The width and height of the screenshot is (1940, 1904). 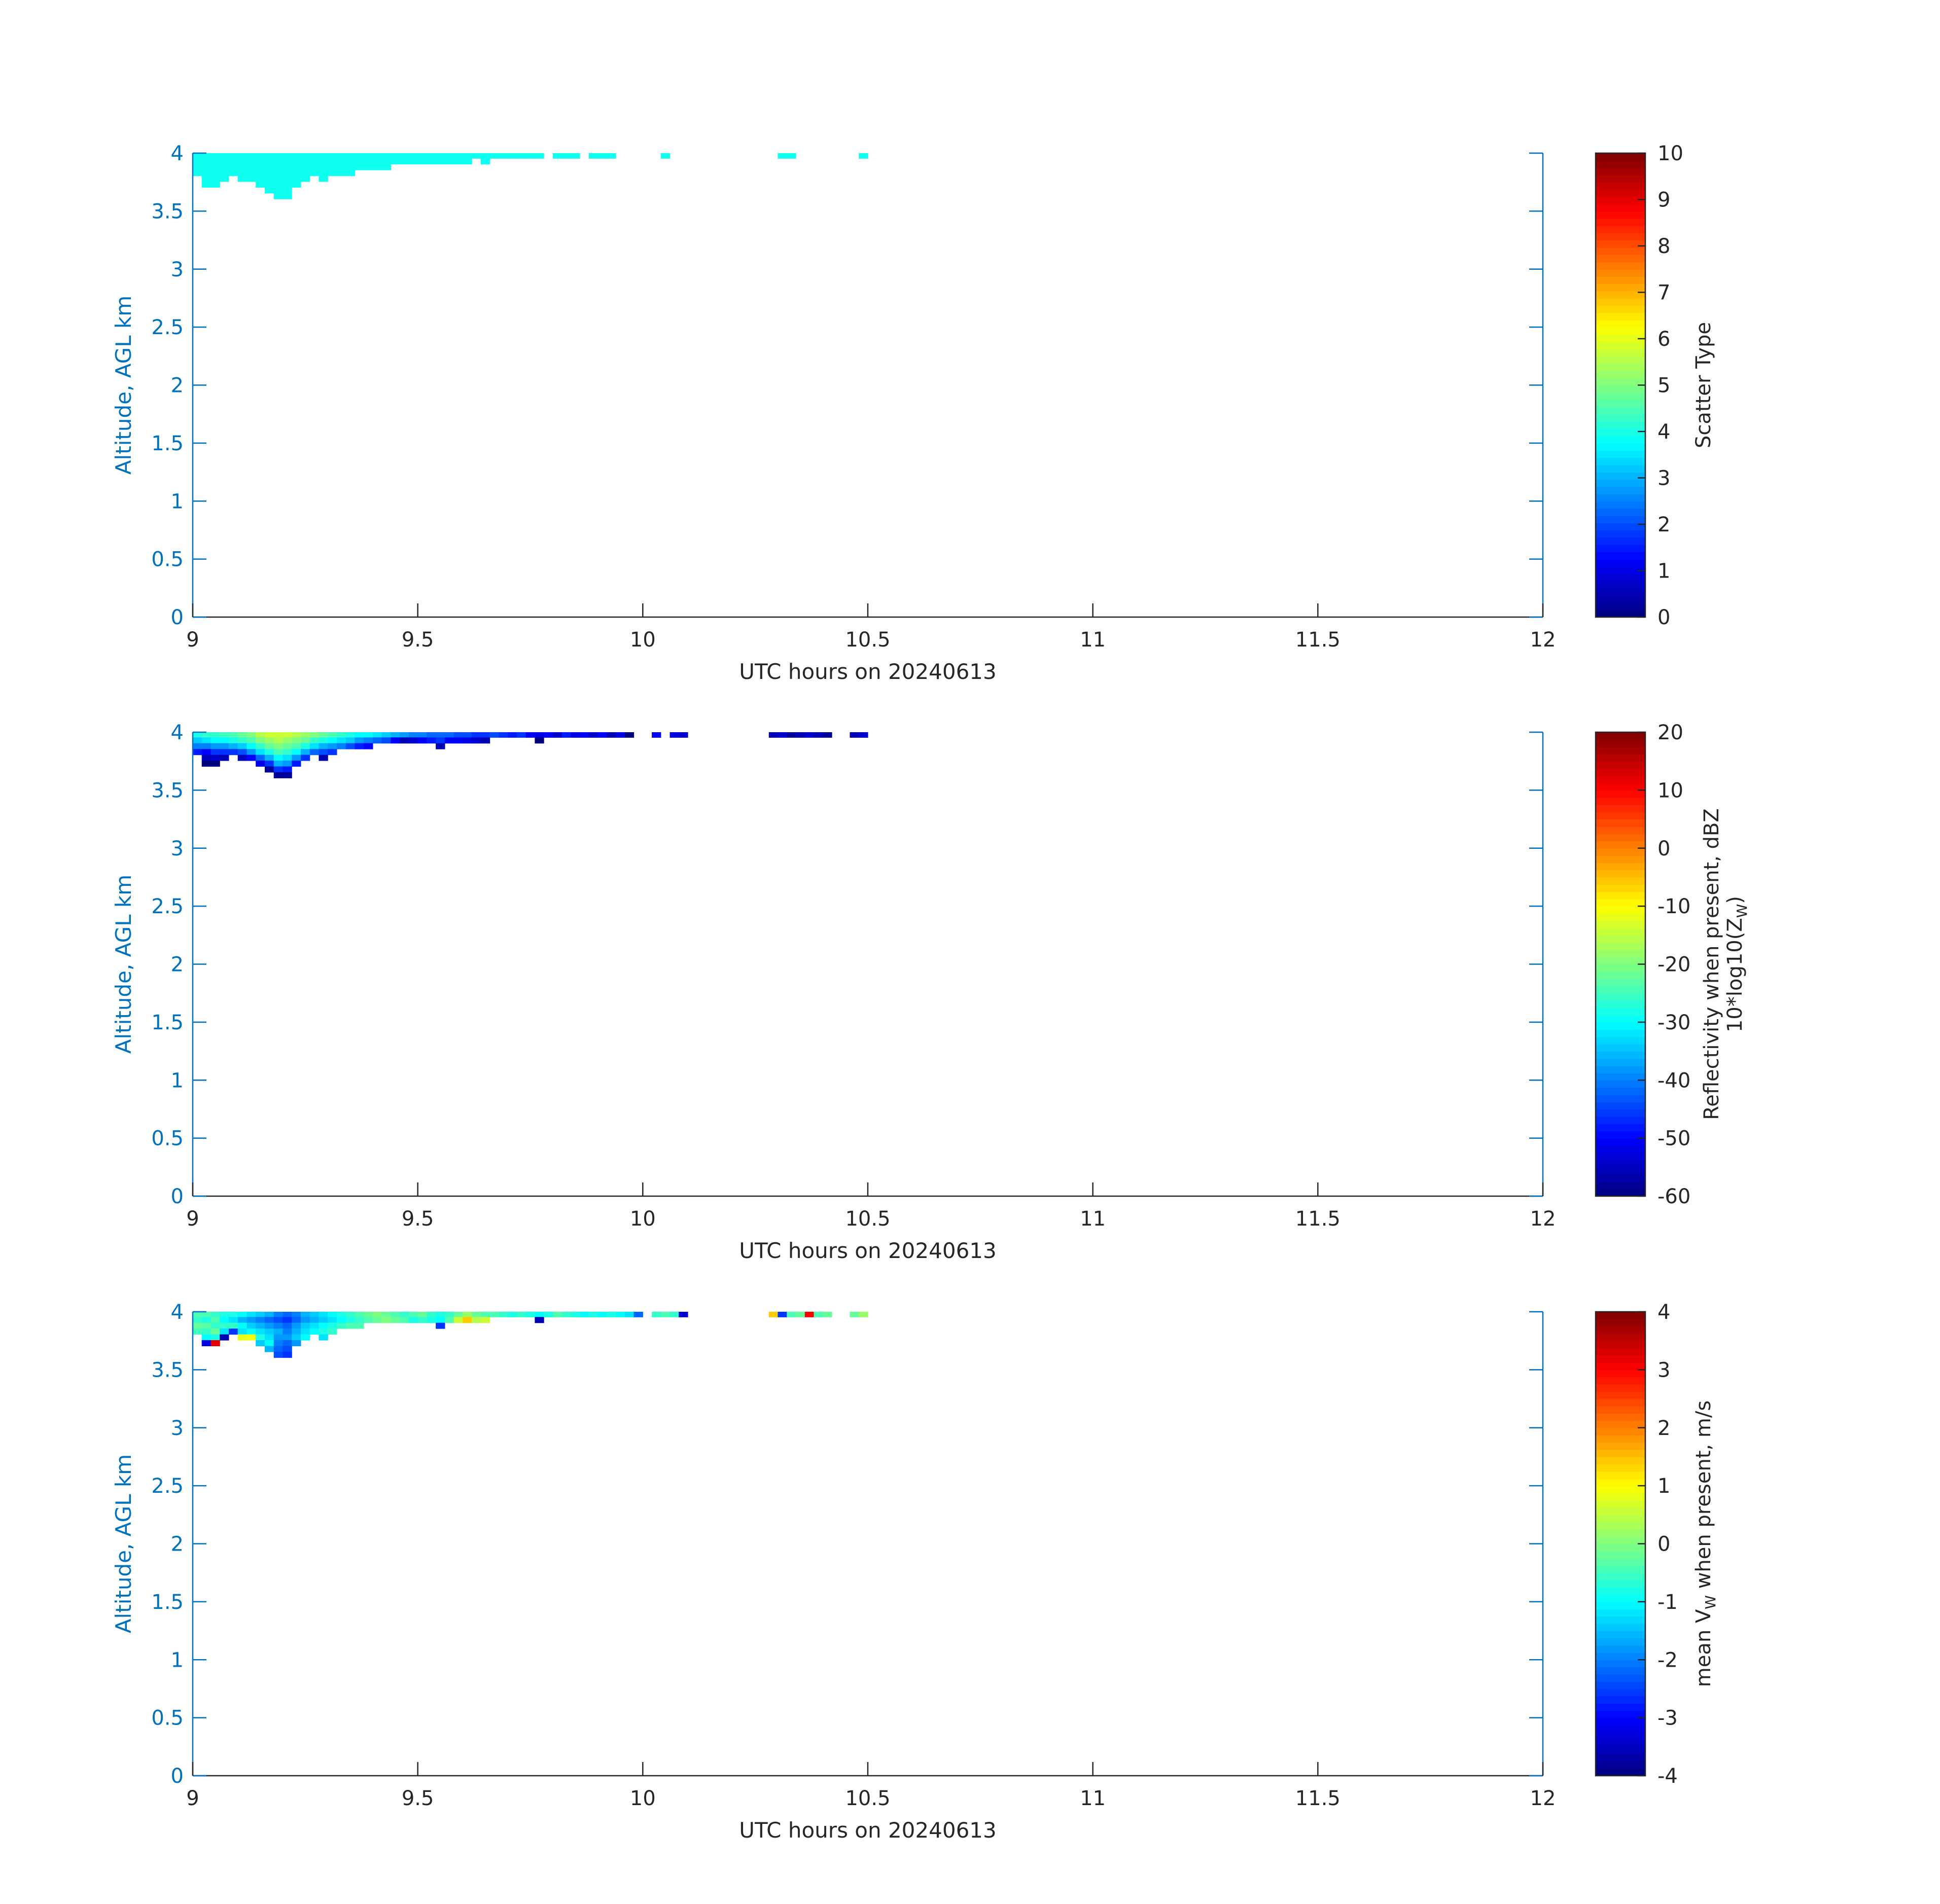 I want to click on x-tick-label: 9, so click(x=192, y=1219).